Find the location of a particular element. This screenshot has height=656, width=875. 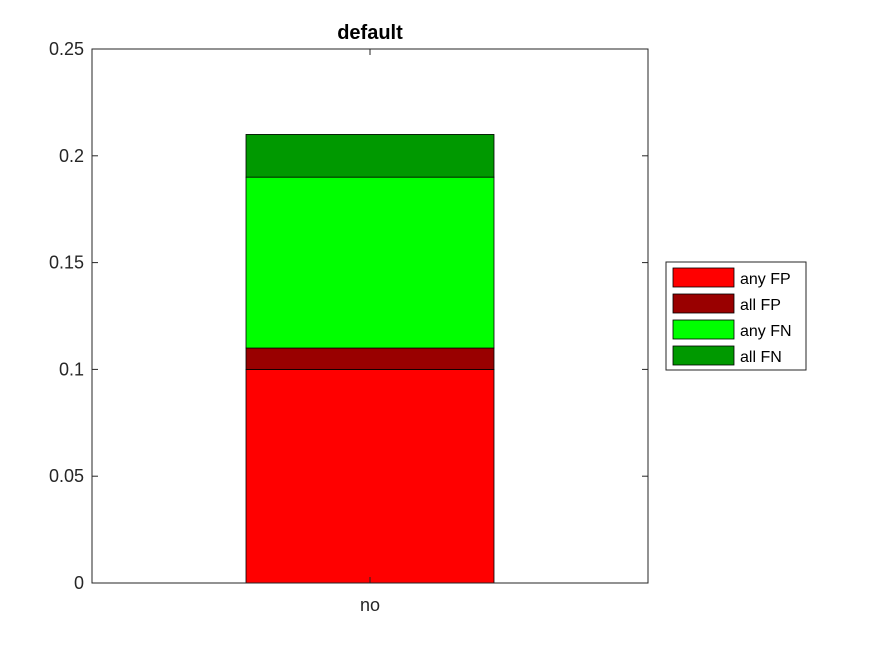

x-axis: no is located at coordinates (370, 332).